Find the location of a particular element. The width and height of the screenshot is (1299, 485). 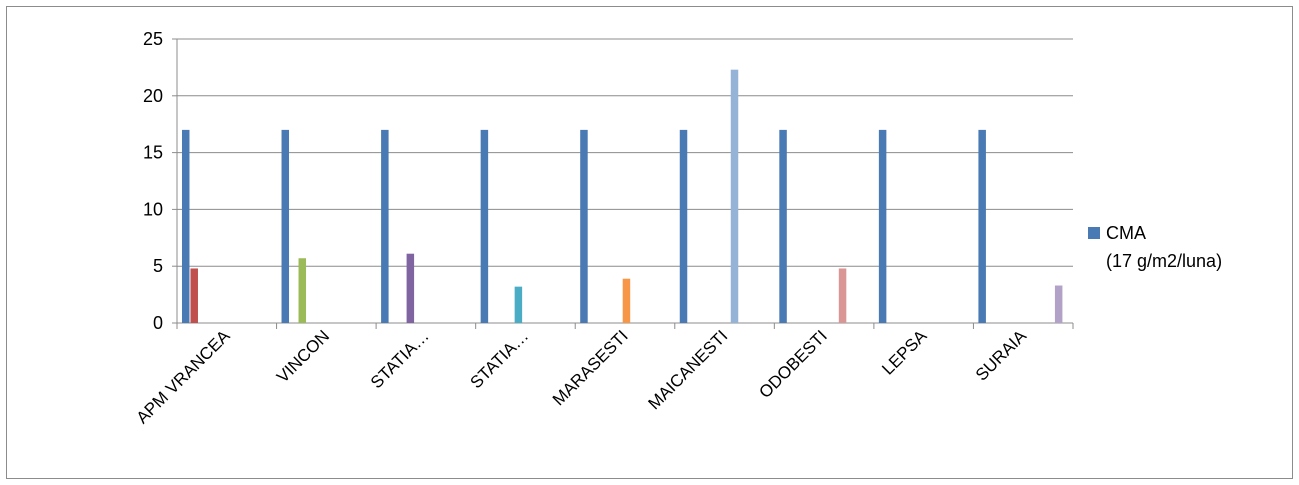

x-tick-label: MAICANESTI is located at coordinates (687, 369).